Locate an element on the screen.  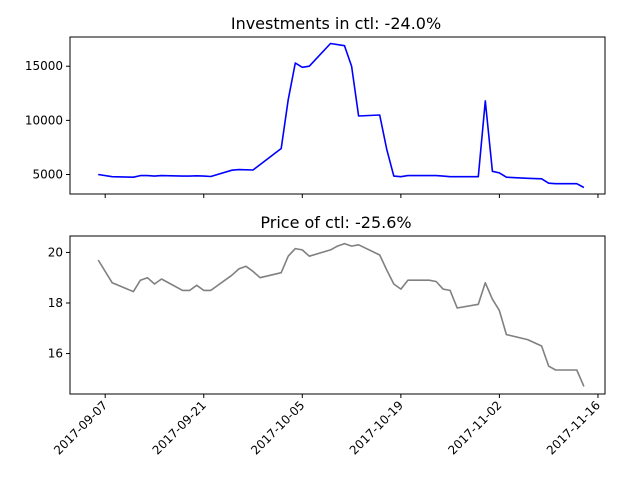
price-y-tick-label: 16 is located at coordinates (55, 354).